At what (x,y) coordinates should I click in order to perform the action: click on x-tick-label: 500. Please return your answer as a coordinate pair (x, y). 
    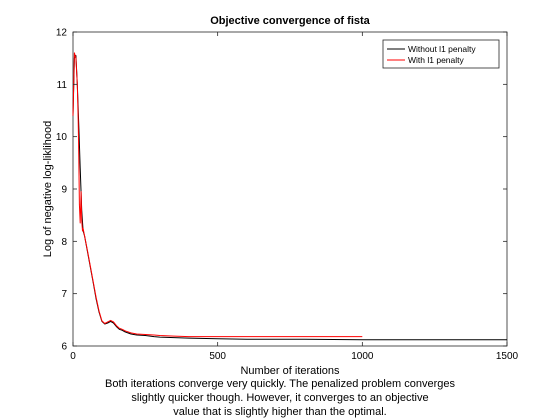
    Looking at the image, I should click on (217, 356).